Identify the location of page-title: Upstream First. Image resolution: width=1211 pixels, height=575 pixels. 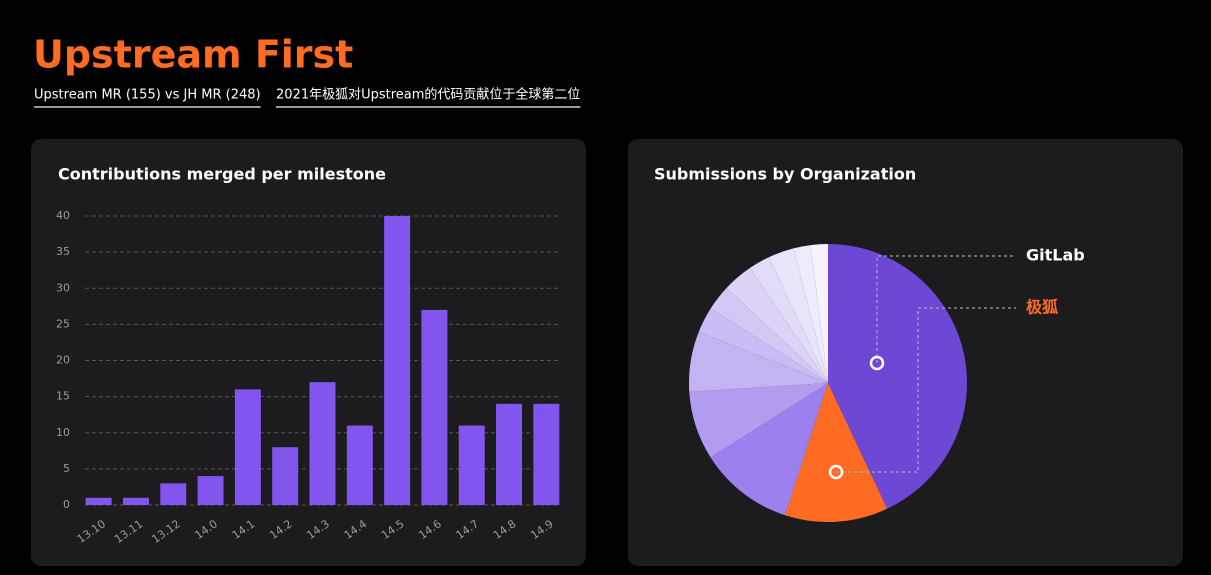
(193, 55).